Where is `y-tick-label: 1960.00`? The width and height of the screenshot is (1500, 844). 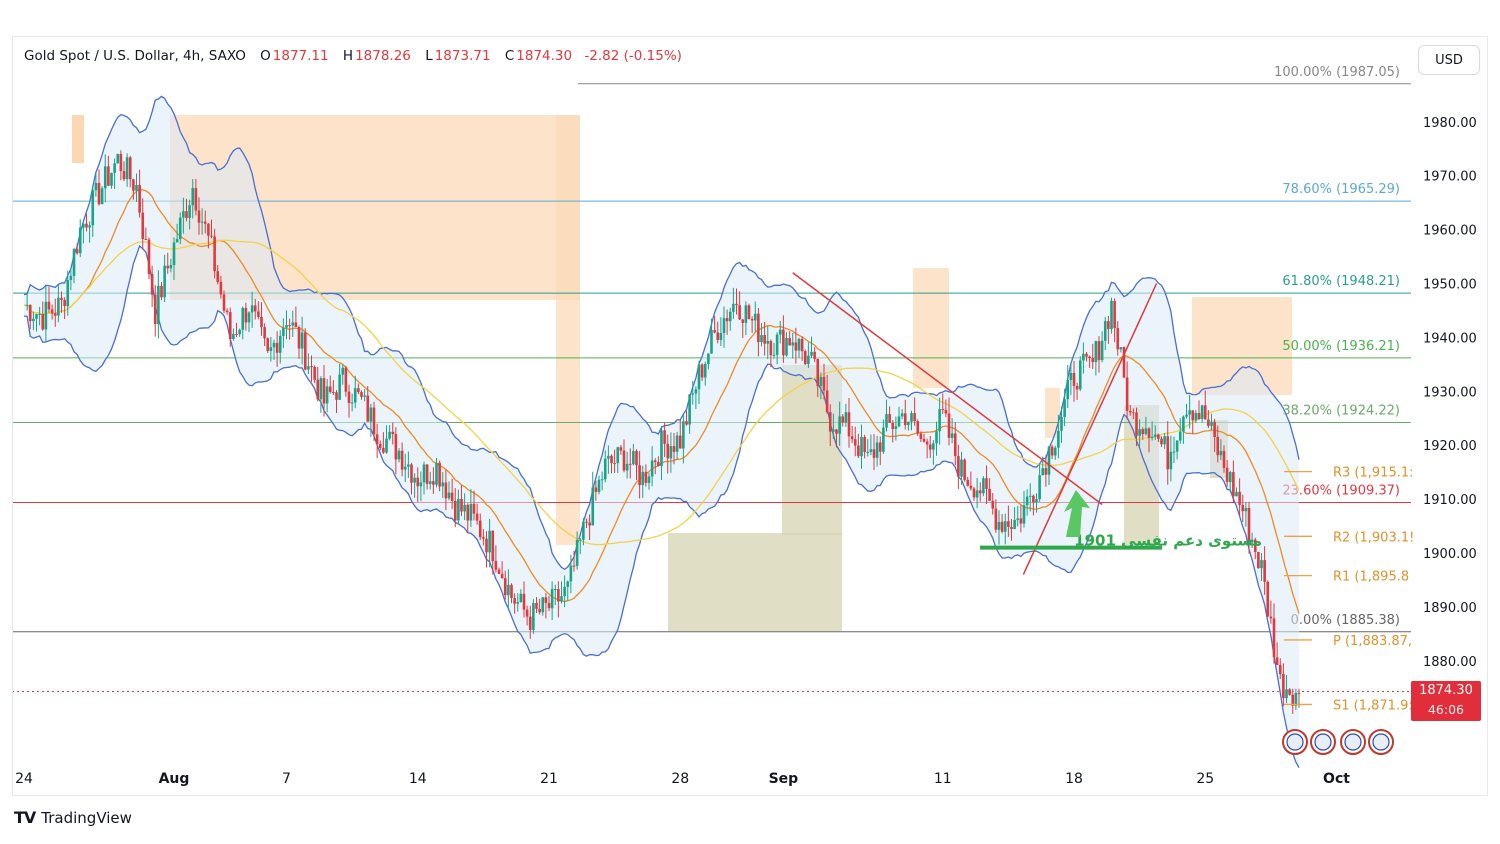
y-tick-label: 1960.00 is located at coordinates (1450, 231).